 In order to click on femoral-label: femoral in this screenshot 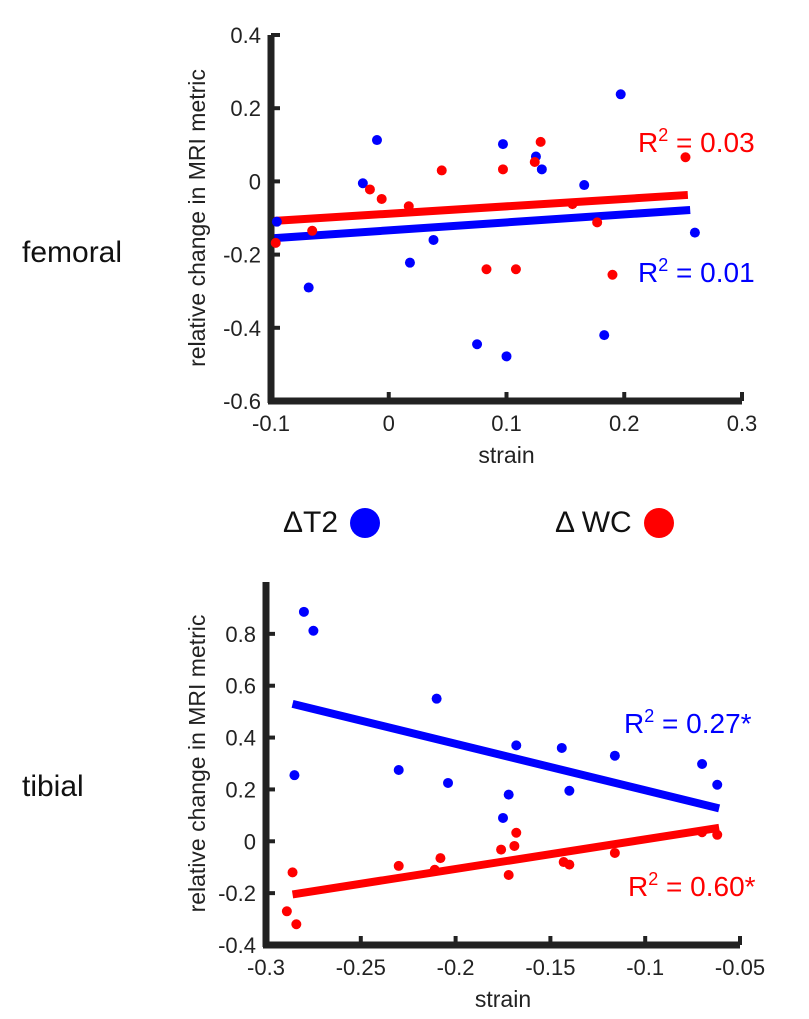, I will do `click(72, 252)`.